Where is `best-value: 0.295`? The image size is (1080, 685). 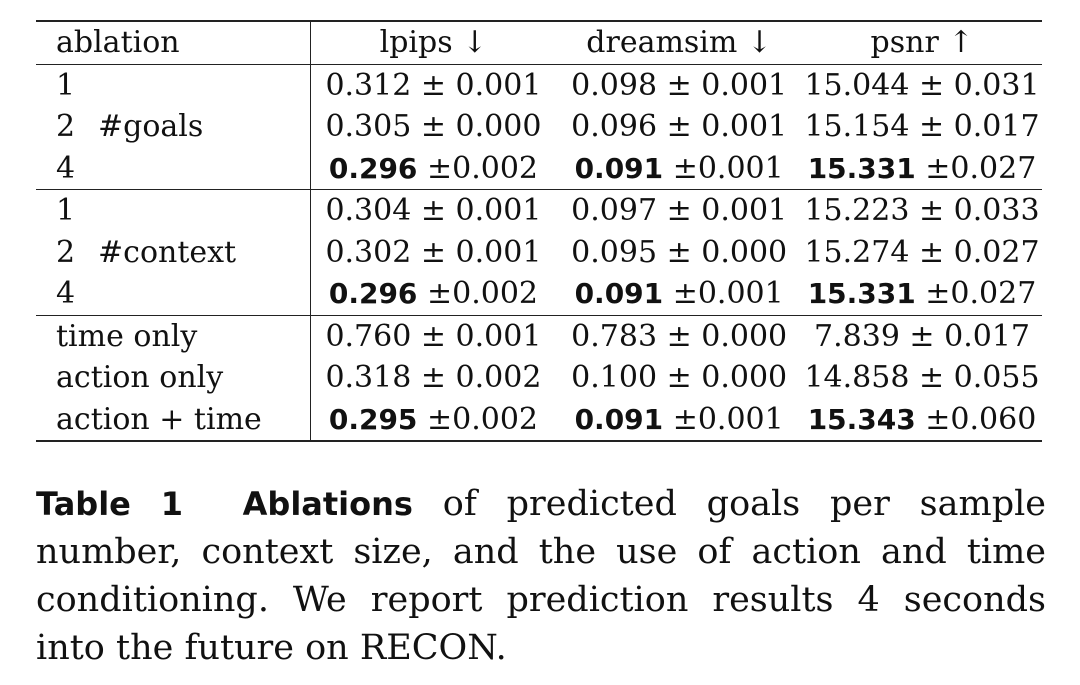
best-value: 0.295 is located at coordinates (373, 419).